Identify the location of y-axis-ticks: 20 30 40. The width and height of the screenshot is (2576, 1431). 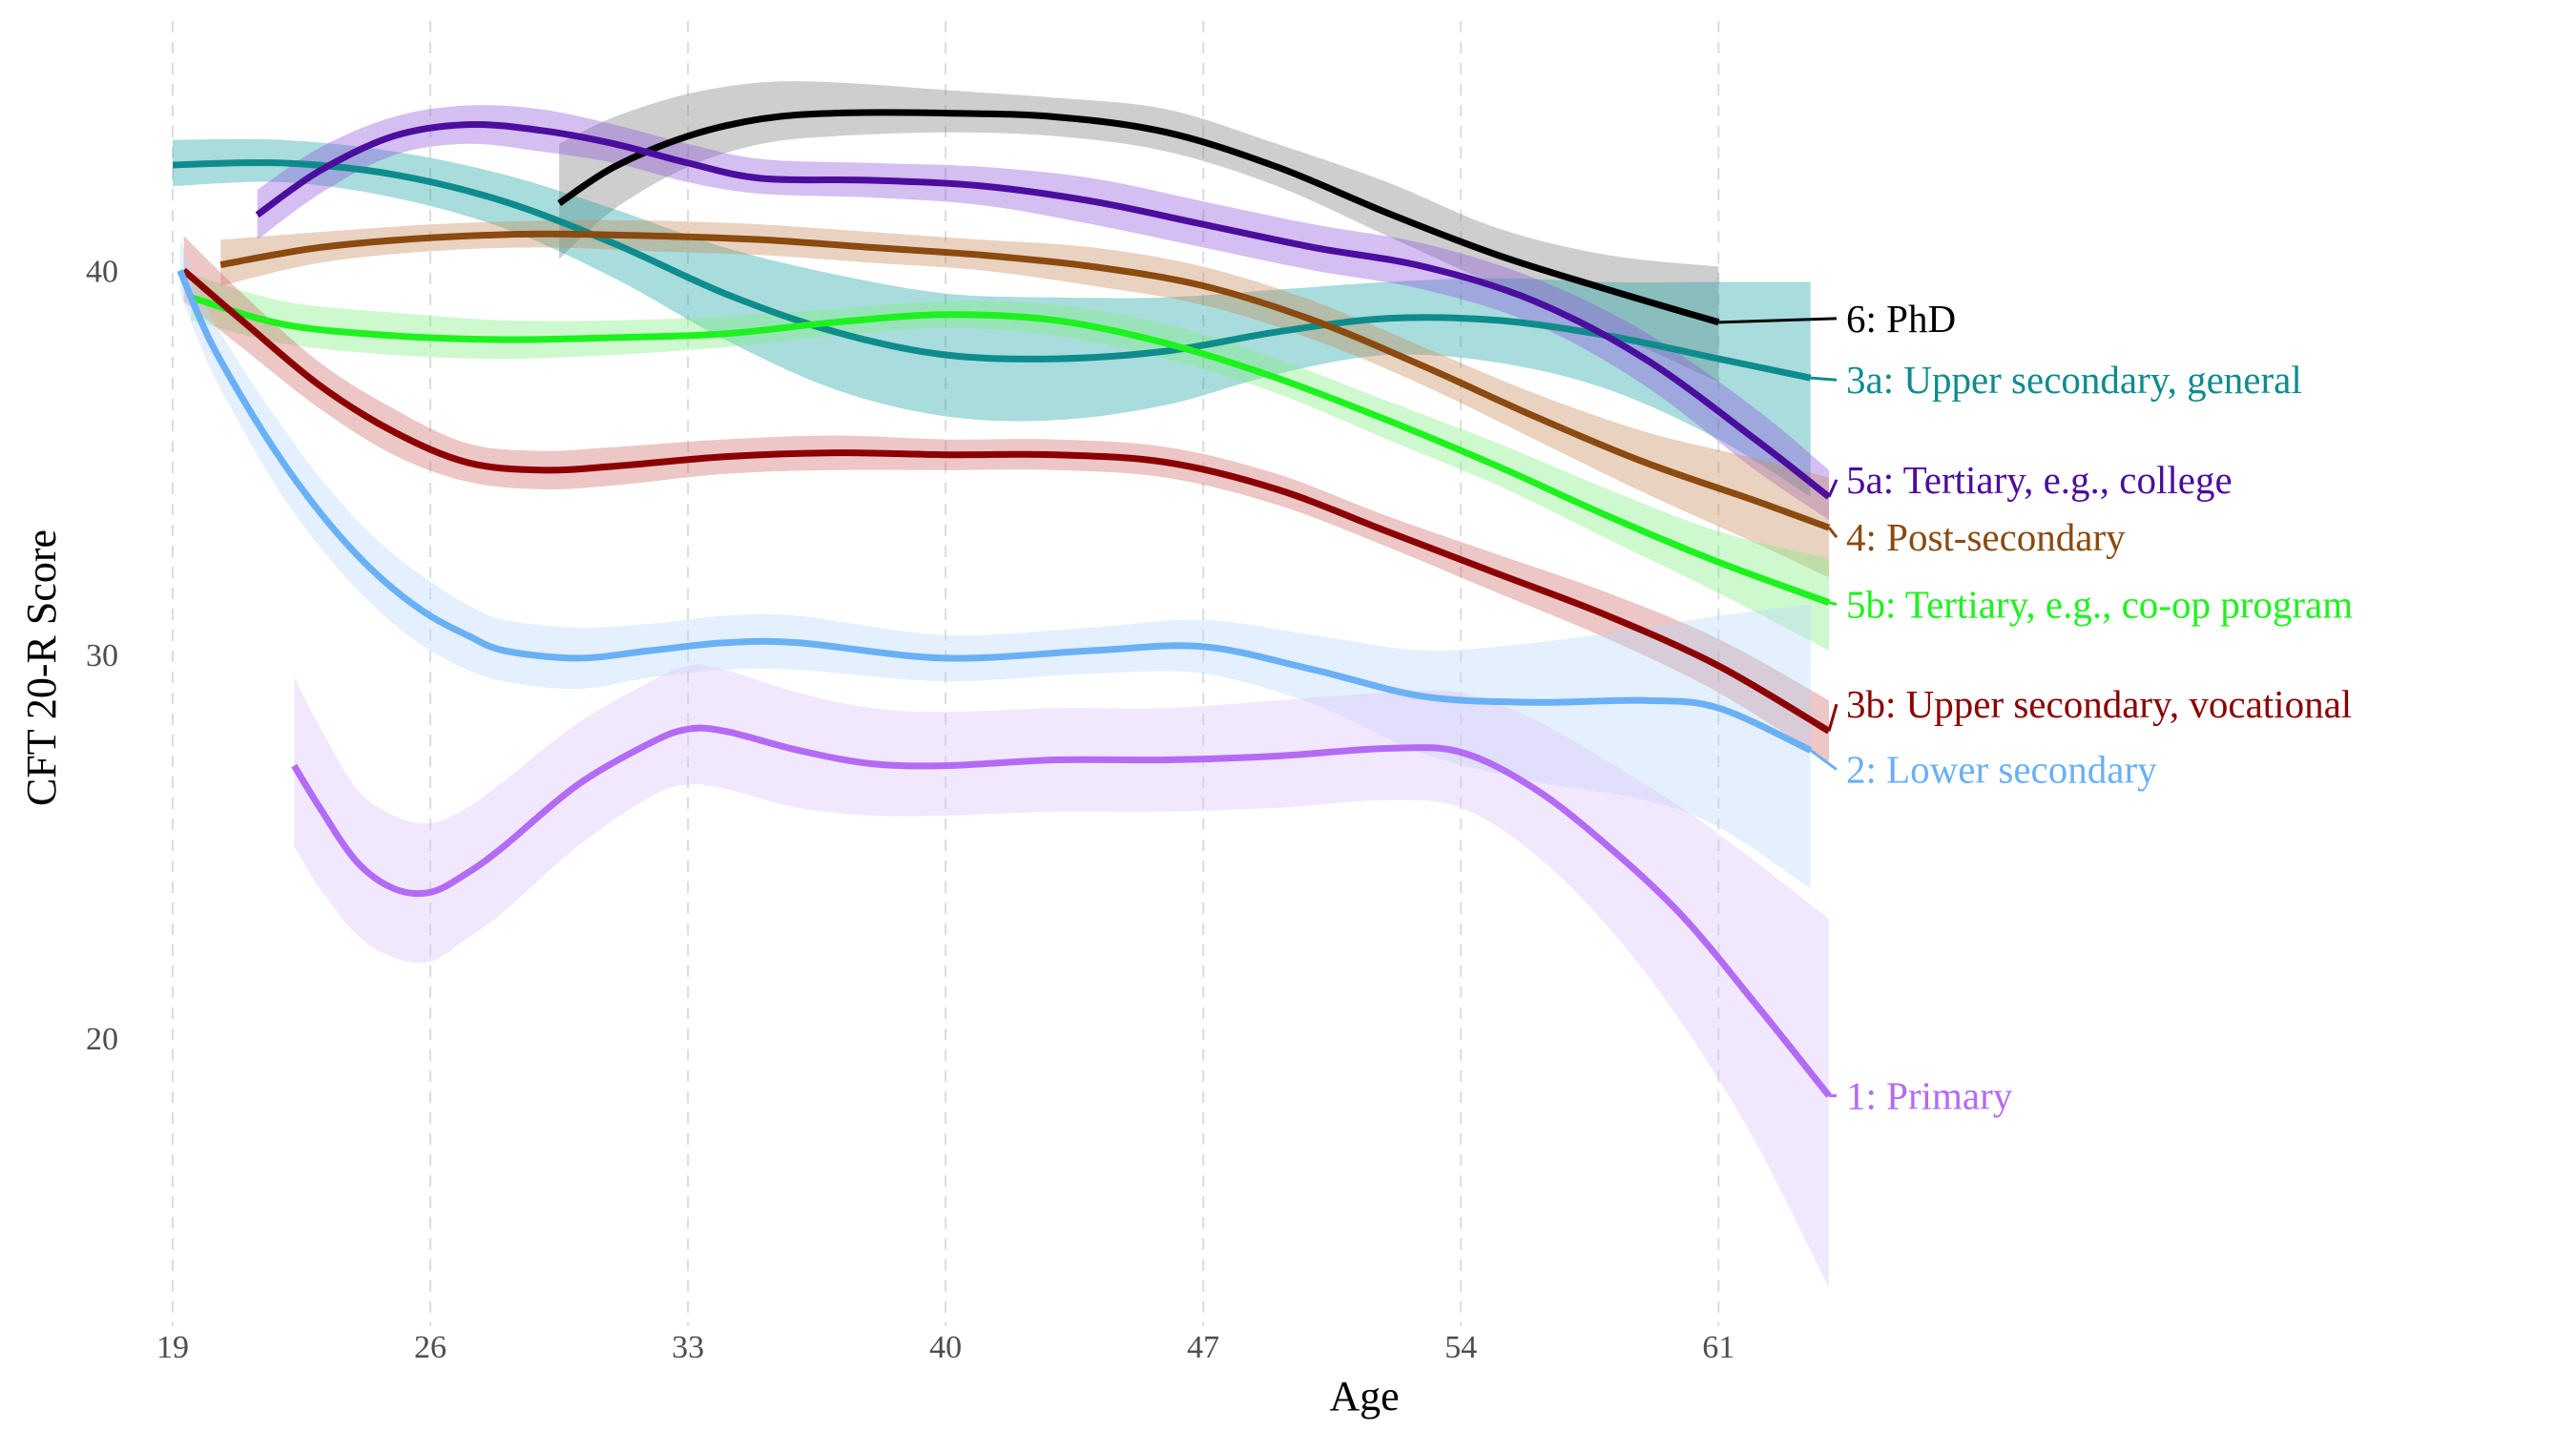
(102, 656).